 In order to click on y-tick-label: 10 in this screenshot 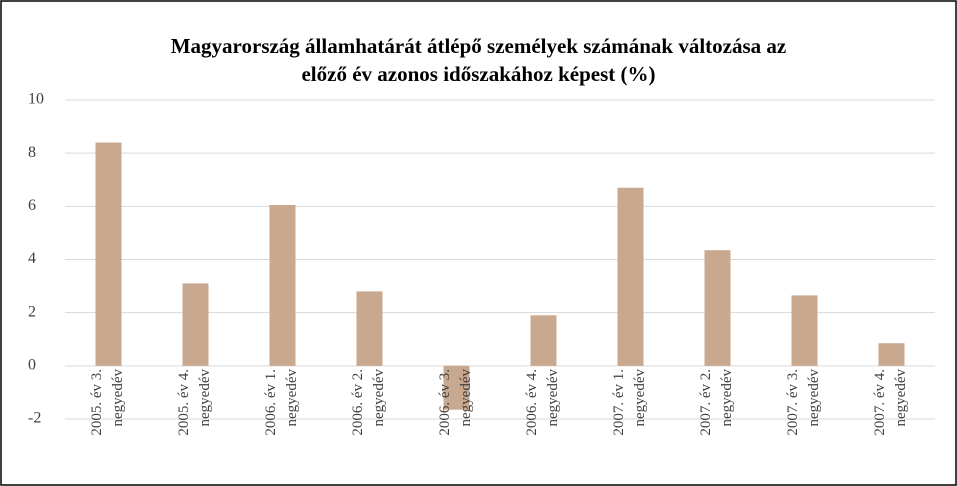, I will do `click(36, 99)`.